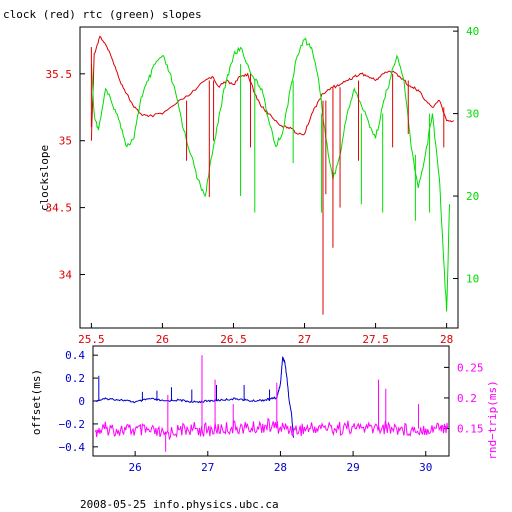  I want to click on bottom-y2label: rnd−trip(ms), so click(492, 419).